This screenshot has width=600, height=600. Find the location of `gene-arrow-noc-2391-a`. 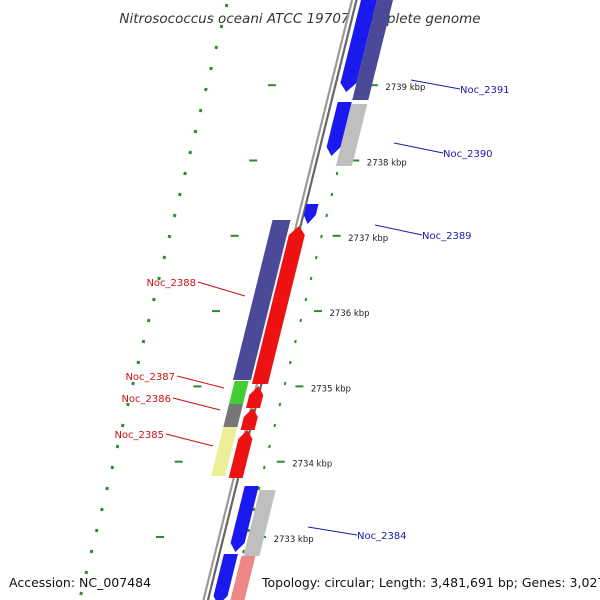

gene-arrow-noc-2391-a is located at coordinates (359, 46).